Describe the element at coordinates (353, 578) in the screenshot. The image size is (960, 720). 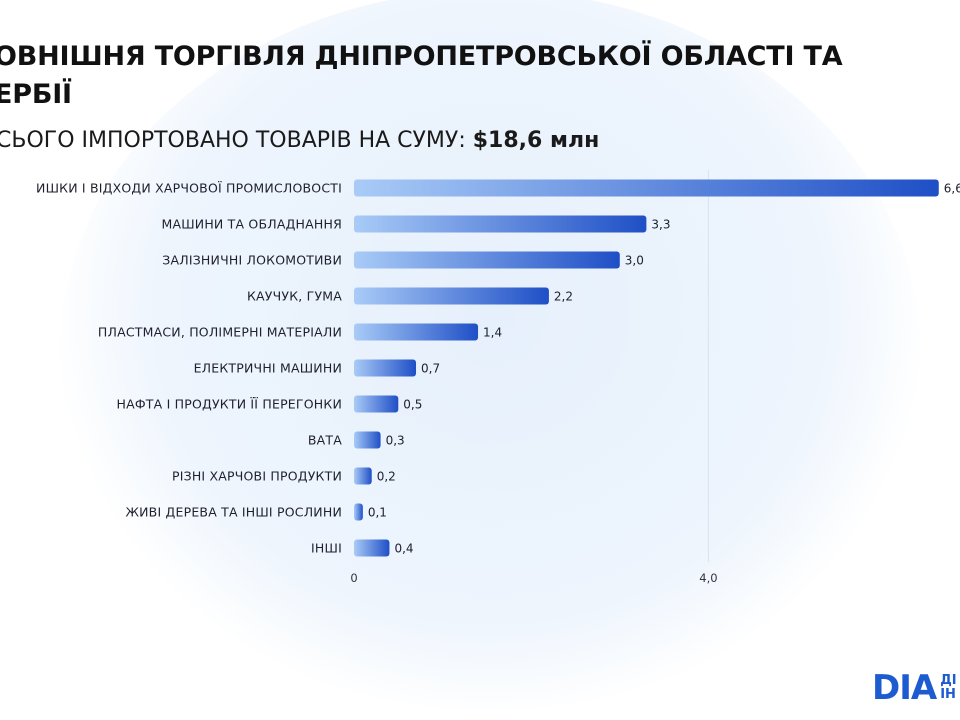
I see `x-tick-label: 0` at that location.